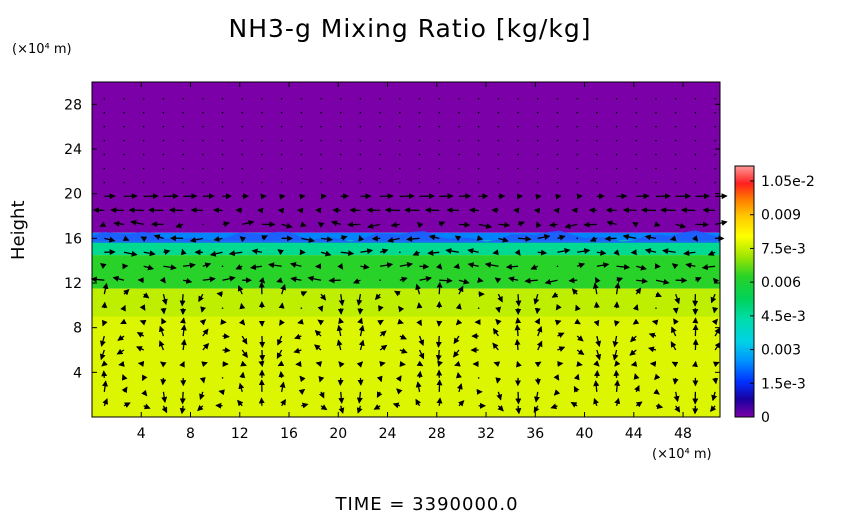 This screenshot has height=519, width=854. Describe the element at coordinates (486, 434) in the screenshot. I see `x-tick-label: 32` at that location.